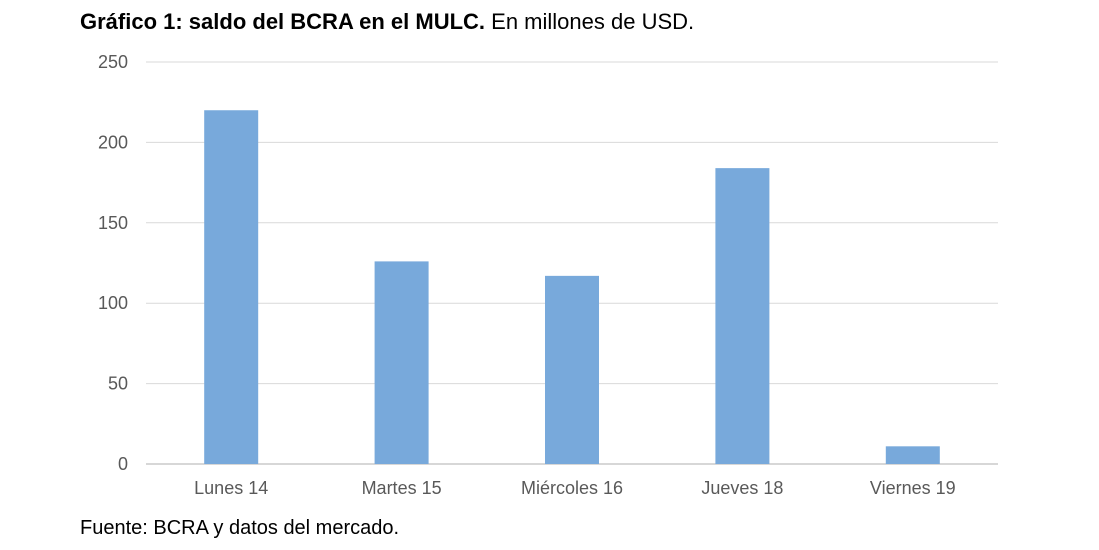 This screenshot has width=1099, height=550. What do you see at coordinates (283, 21) in the screenshot?
I see `chart-title-bold: Gráfico 1: saldo del BCRA en el MULC.` at bounding box center [283, 21].